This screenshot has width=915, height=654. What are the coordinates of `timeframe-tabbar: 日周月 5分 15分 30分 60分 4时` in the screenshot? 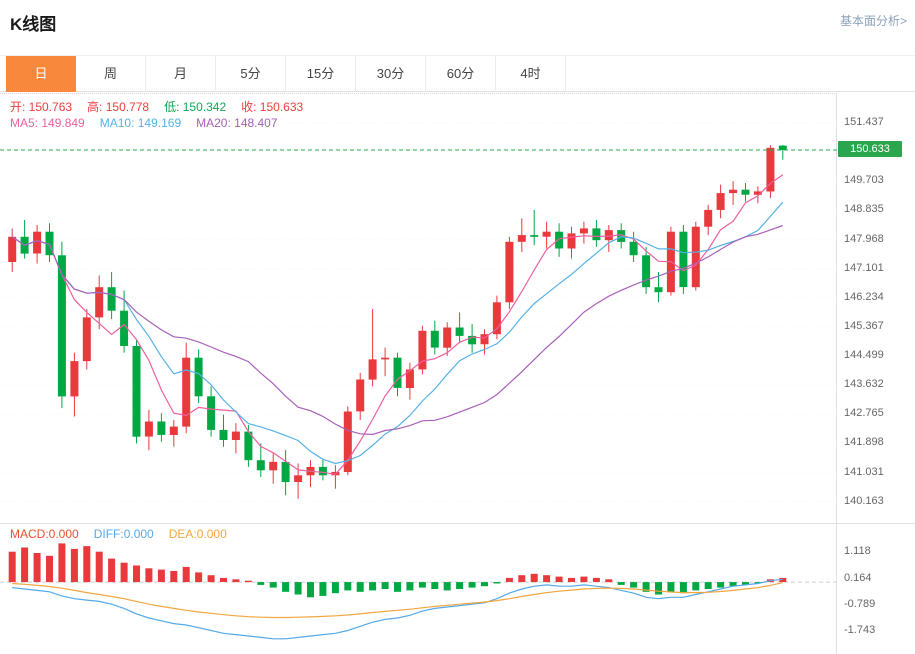 It's located at (457, 73).